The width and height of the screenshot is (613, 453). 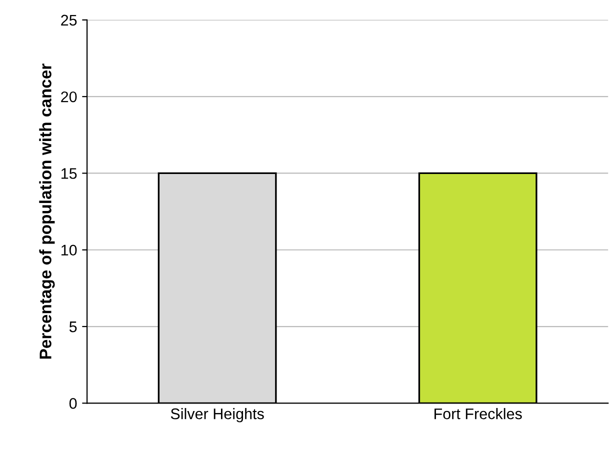 What do you see at coordinates (69, 20) in the screenshot?
I see `y-tick-label: 25` at bounding box center [69, 20].